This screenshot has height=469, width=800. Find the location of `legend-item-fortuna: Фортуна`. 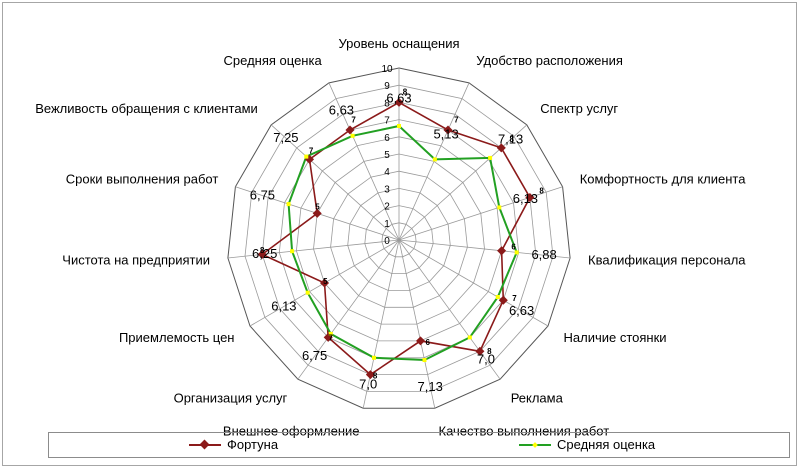

legend-item-fortuna: Фортуна is located at coordinates (233, 444).